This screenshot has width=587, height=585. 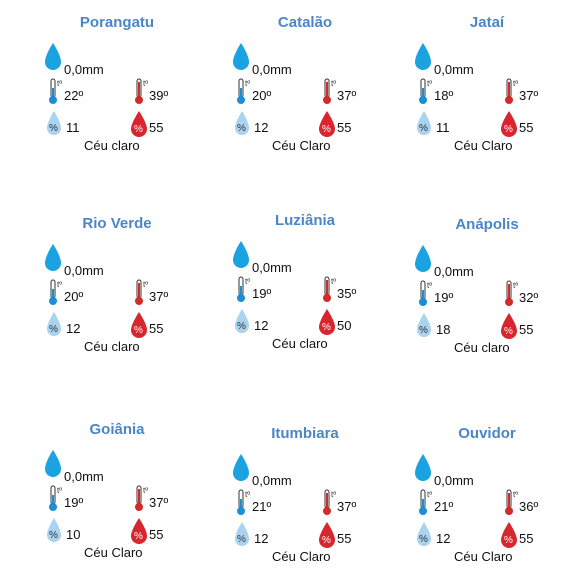 What do you see at coordinates (117, 223) in the screenshot?
I see `city-name: Rio Verde` at bounding box center [117, 223].